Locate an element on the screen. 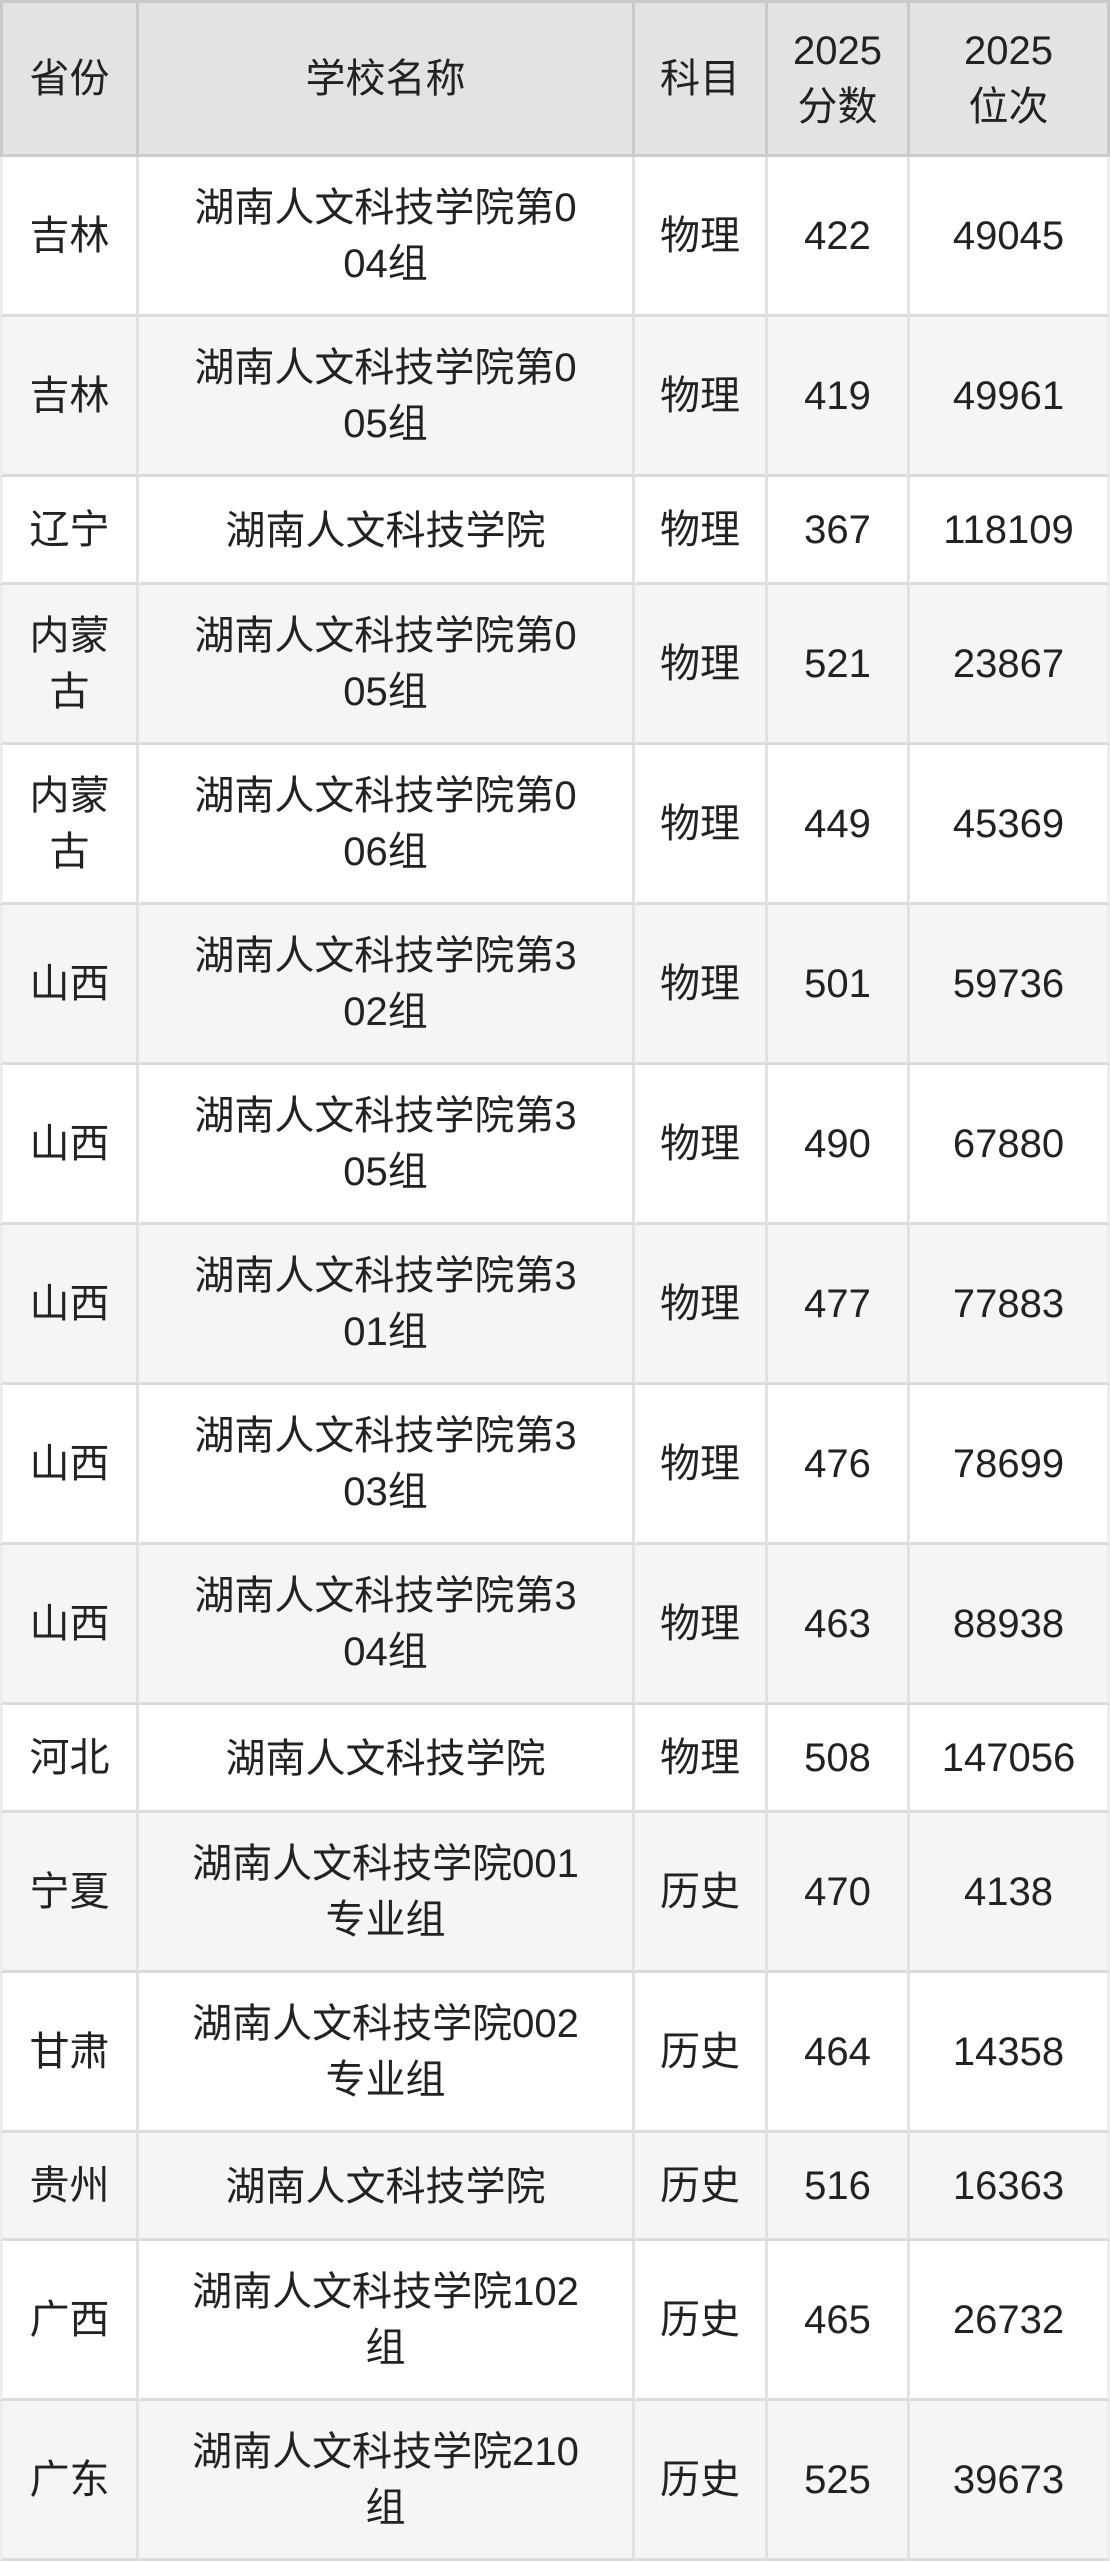  table-row: 山西 湖南人文科技学院第301组 物理 477 77883 is located at coordinates (555, 1305).